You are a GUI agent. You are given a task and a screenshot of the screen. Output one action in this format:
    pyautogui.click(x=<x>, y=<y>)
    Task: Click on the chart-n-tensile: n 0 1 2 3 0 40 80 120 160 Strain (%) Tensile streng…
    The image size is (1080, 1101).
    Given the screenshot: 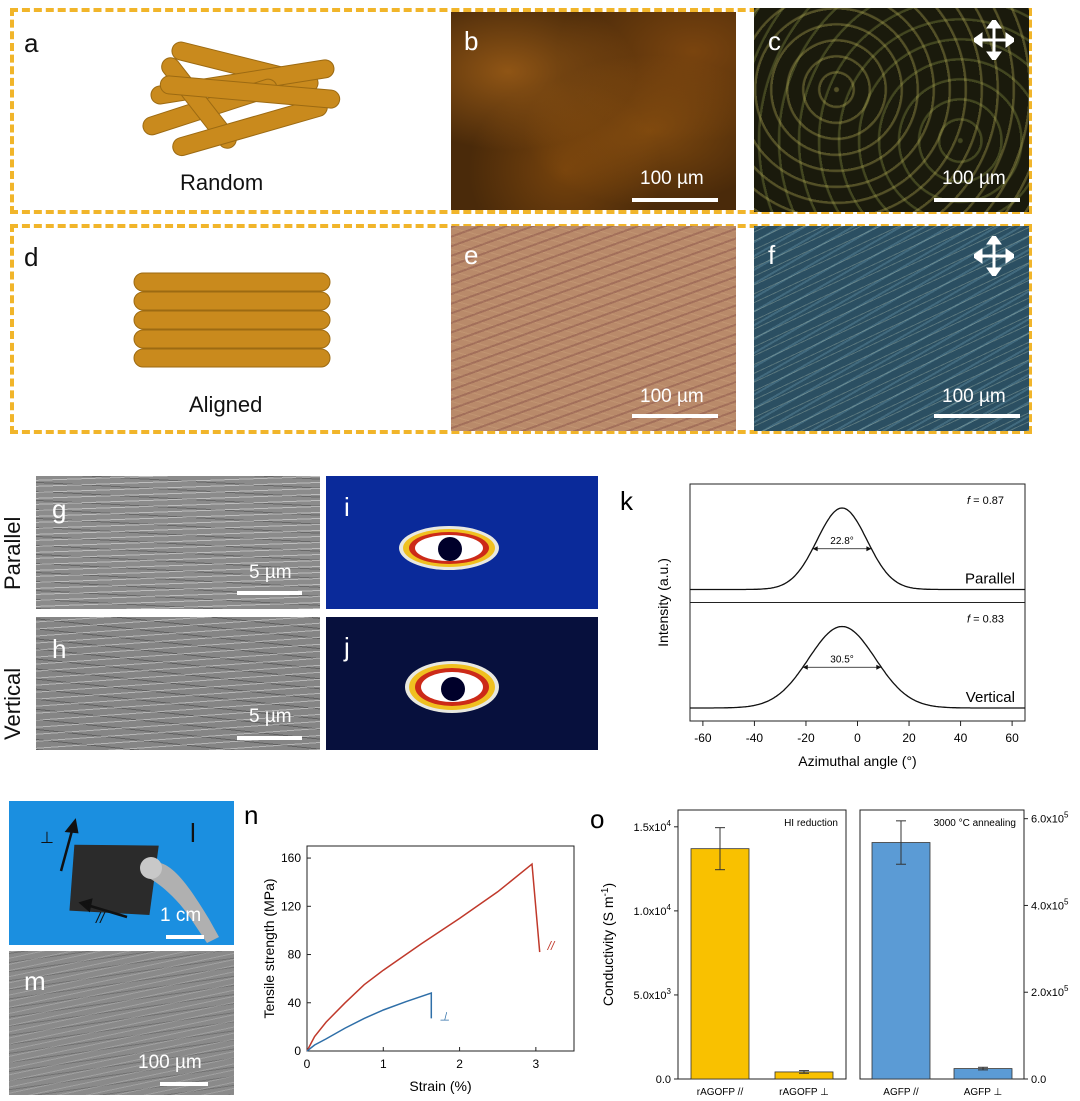 What is the action you would take?
    pyautogui.click(x=409, y=947)
    